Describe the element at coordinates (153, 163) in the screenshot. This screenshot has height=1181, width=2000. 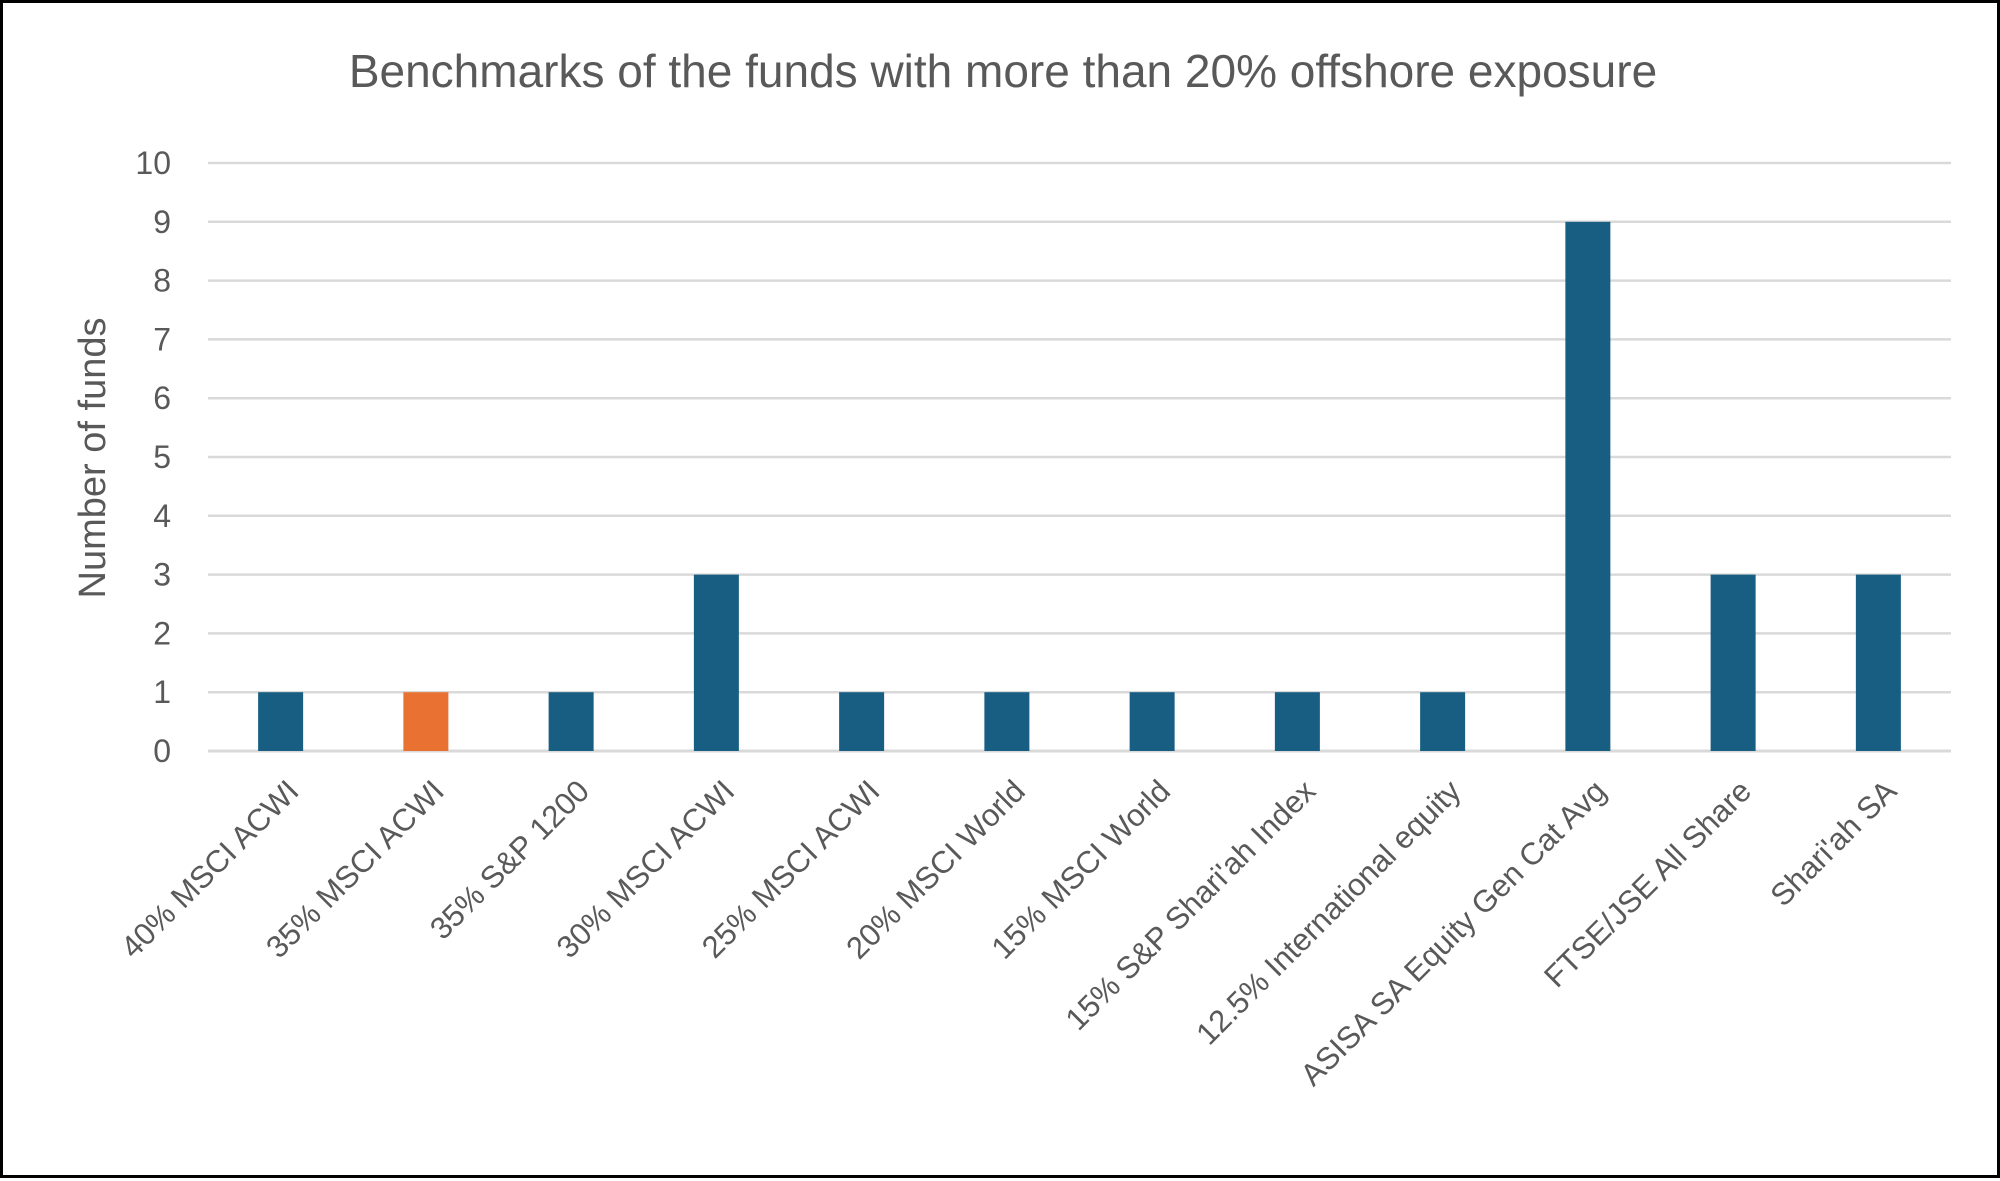
I see `y-tick-label: 10` at that location.